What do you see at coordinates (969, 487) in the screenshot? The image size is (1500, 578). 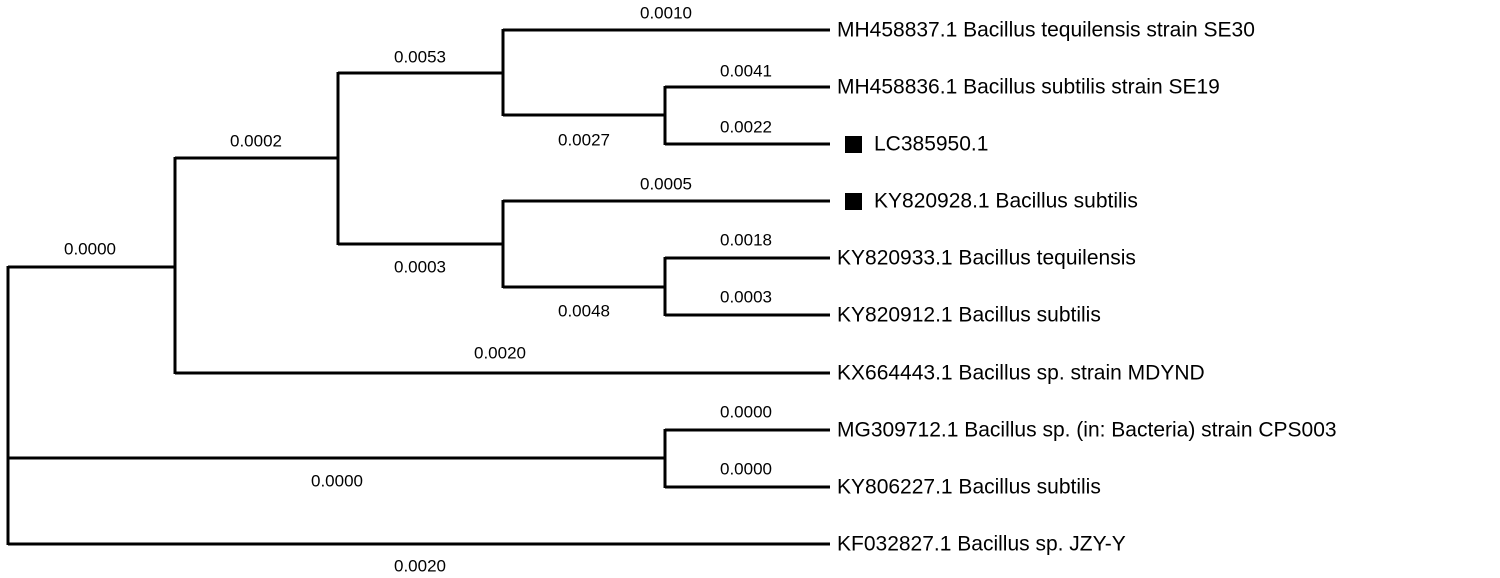 I see `leaf-label: KY806227.1 Bacillus subtilis` at bounding box center [969, 487].